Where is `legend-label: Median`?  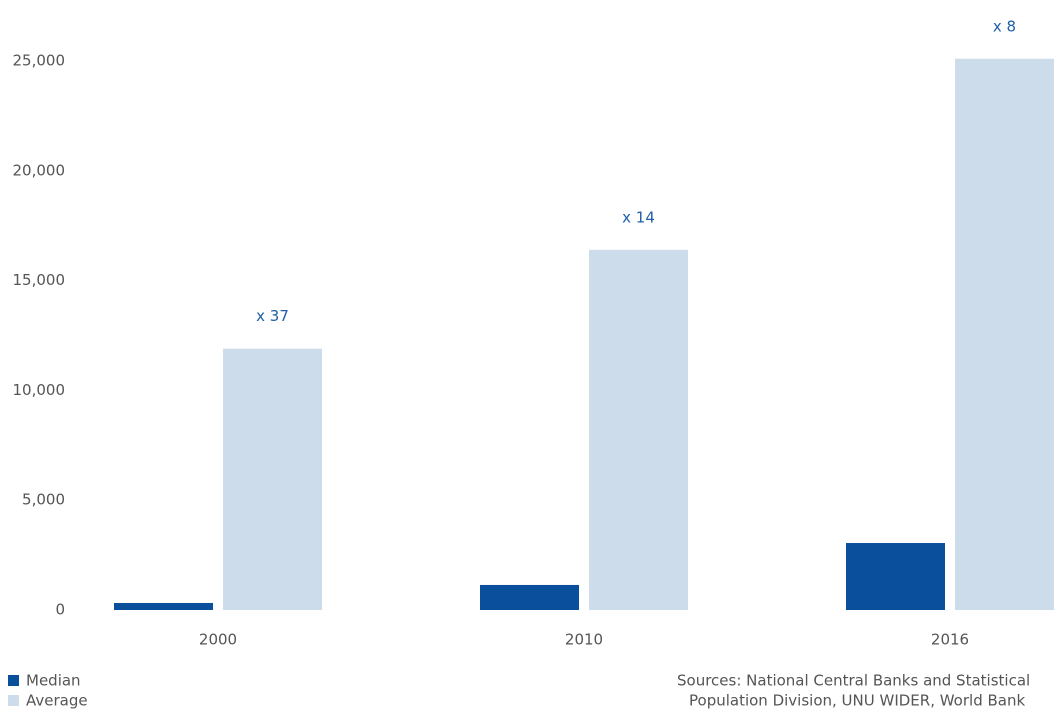
legend-label: Median is located at coordinates (53, 681).